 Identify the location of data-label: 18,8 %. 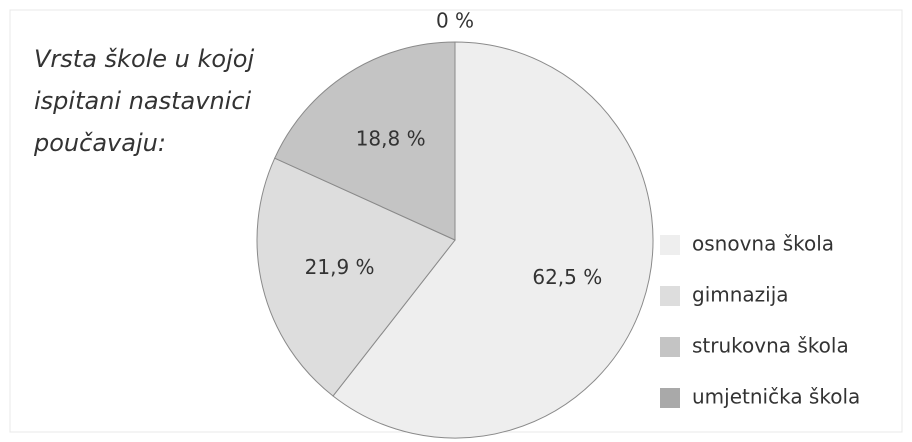
(391, 139).